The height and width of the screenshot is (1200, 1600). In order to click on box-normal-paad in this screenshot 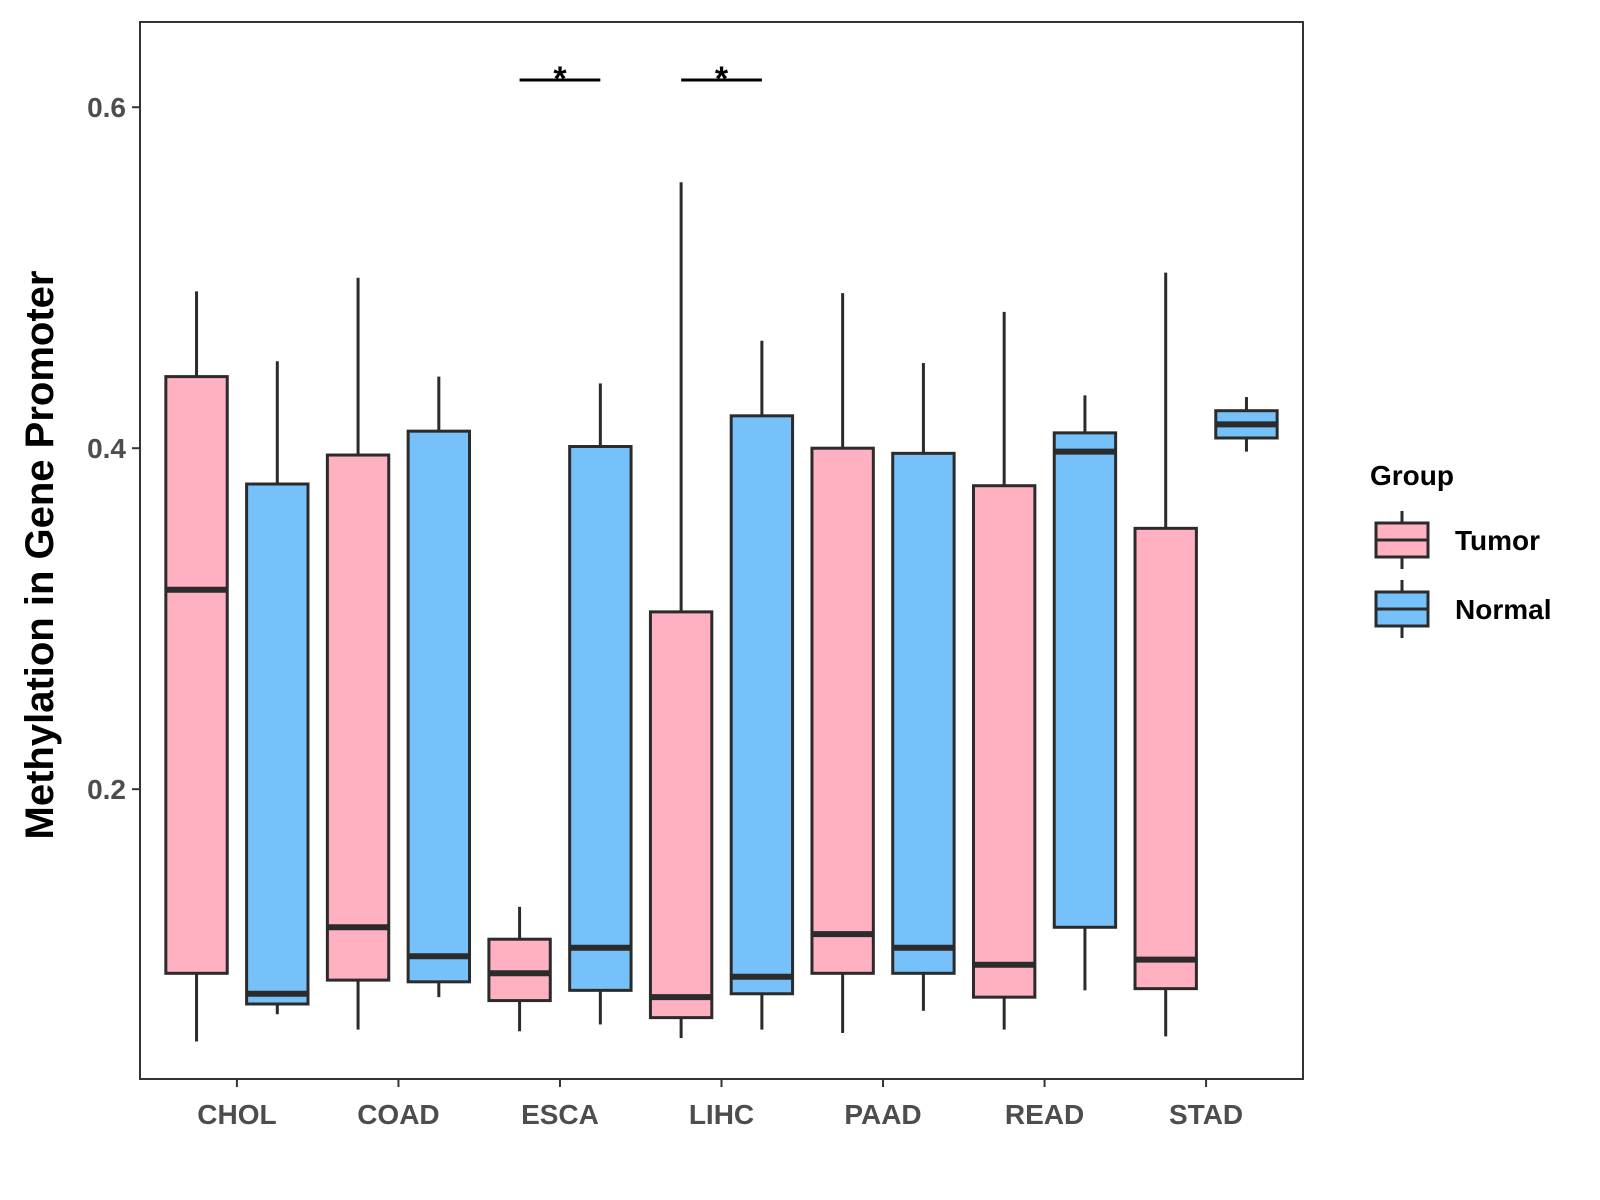, I will do `click(923, 686)`.